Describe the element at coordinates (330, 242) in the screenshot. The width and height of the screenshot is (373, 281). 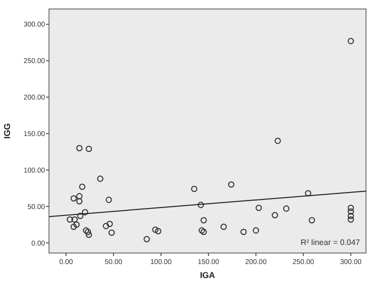
I see `annotation: R² linear = 0.047` at that location.